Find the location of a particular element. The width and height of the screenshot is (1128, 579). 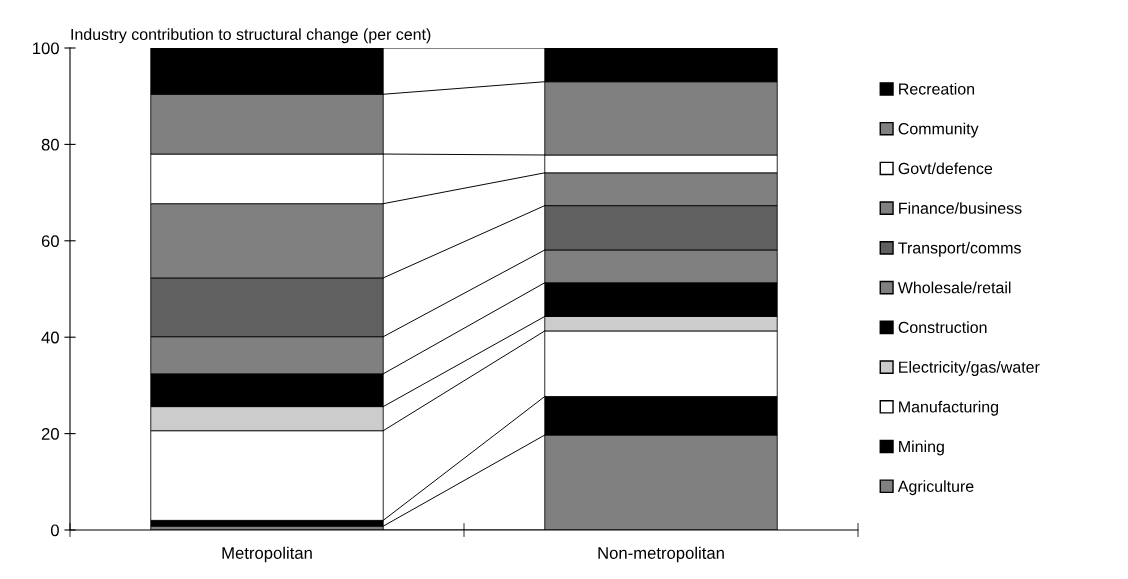

legend-label: Electricity/gas/water is located at coordinates (969, 368).